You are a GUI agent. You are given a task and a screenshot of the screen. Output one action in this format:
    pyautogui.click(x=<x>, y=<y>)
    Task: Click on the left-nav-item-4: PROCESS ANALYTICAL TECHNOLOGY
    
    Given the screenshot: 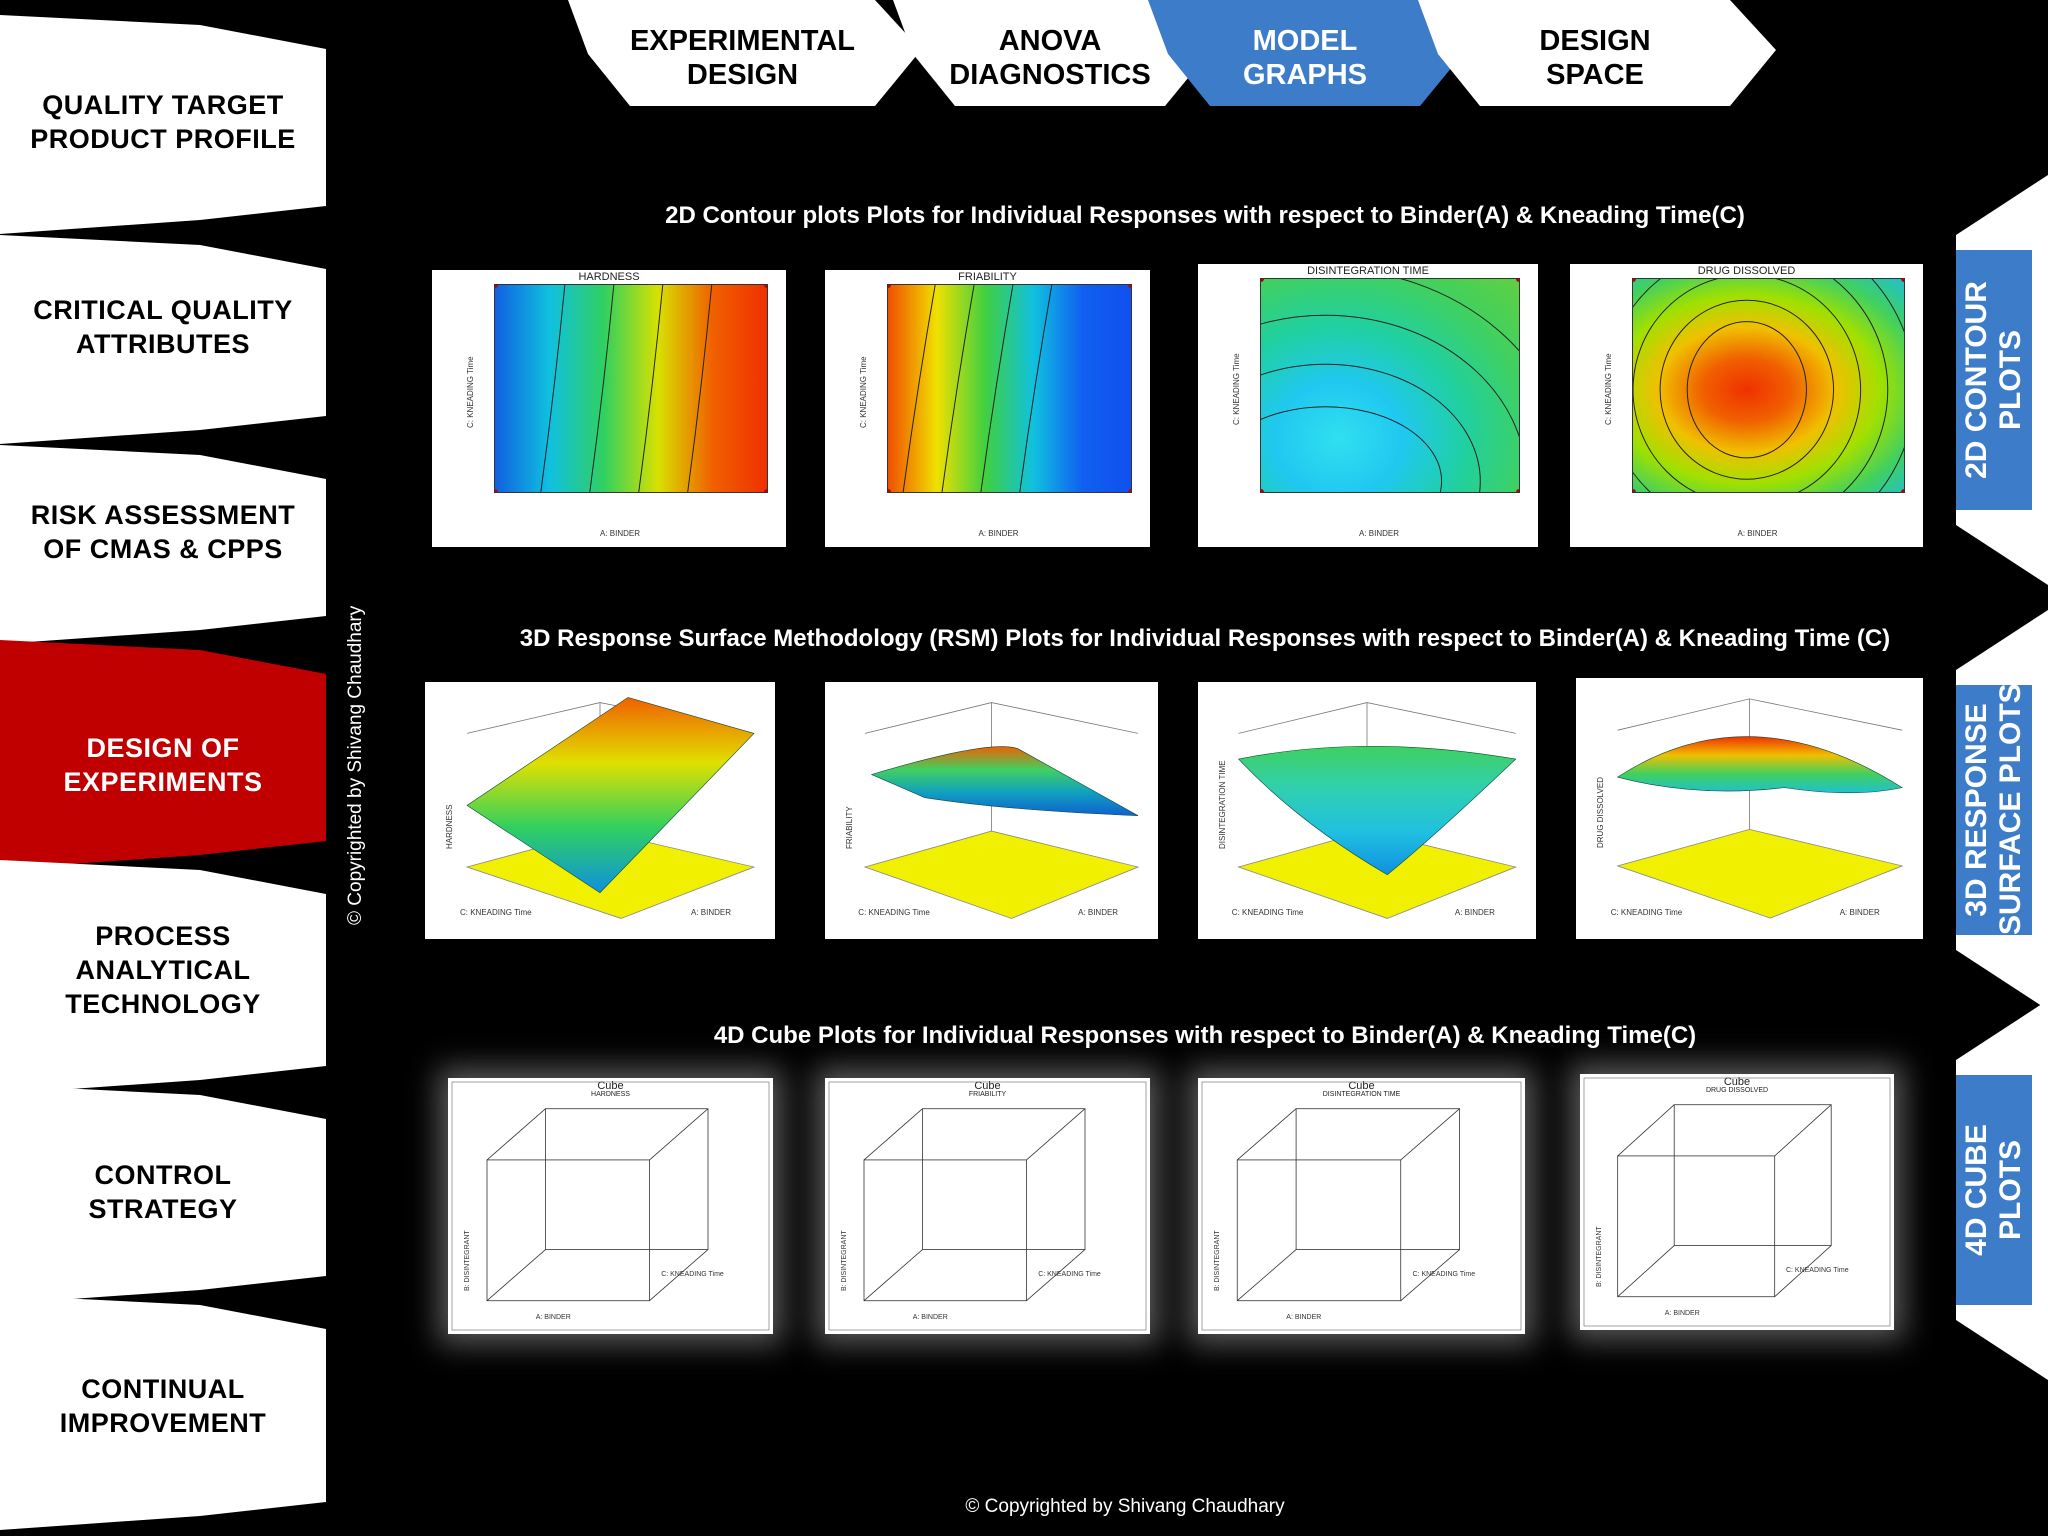 What is the action you would take?
    pyautogui.click(x=163, y=980)
    